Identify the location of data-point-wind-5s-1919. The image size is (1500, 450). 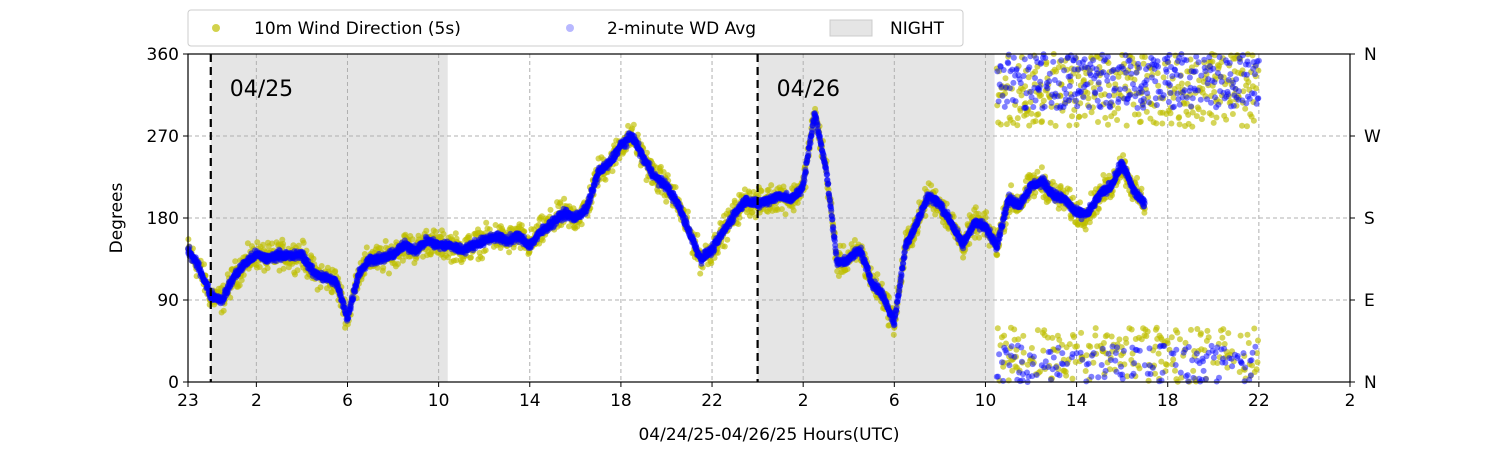
(975, 237).